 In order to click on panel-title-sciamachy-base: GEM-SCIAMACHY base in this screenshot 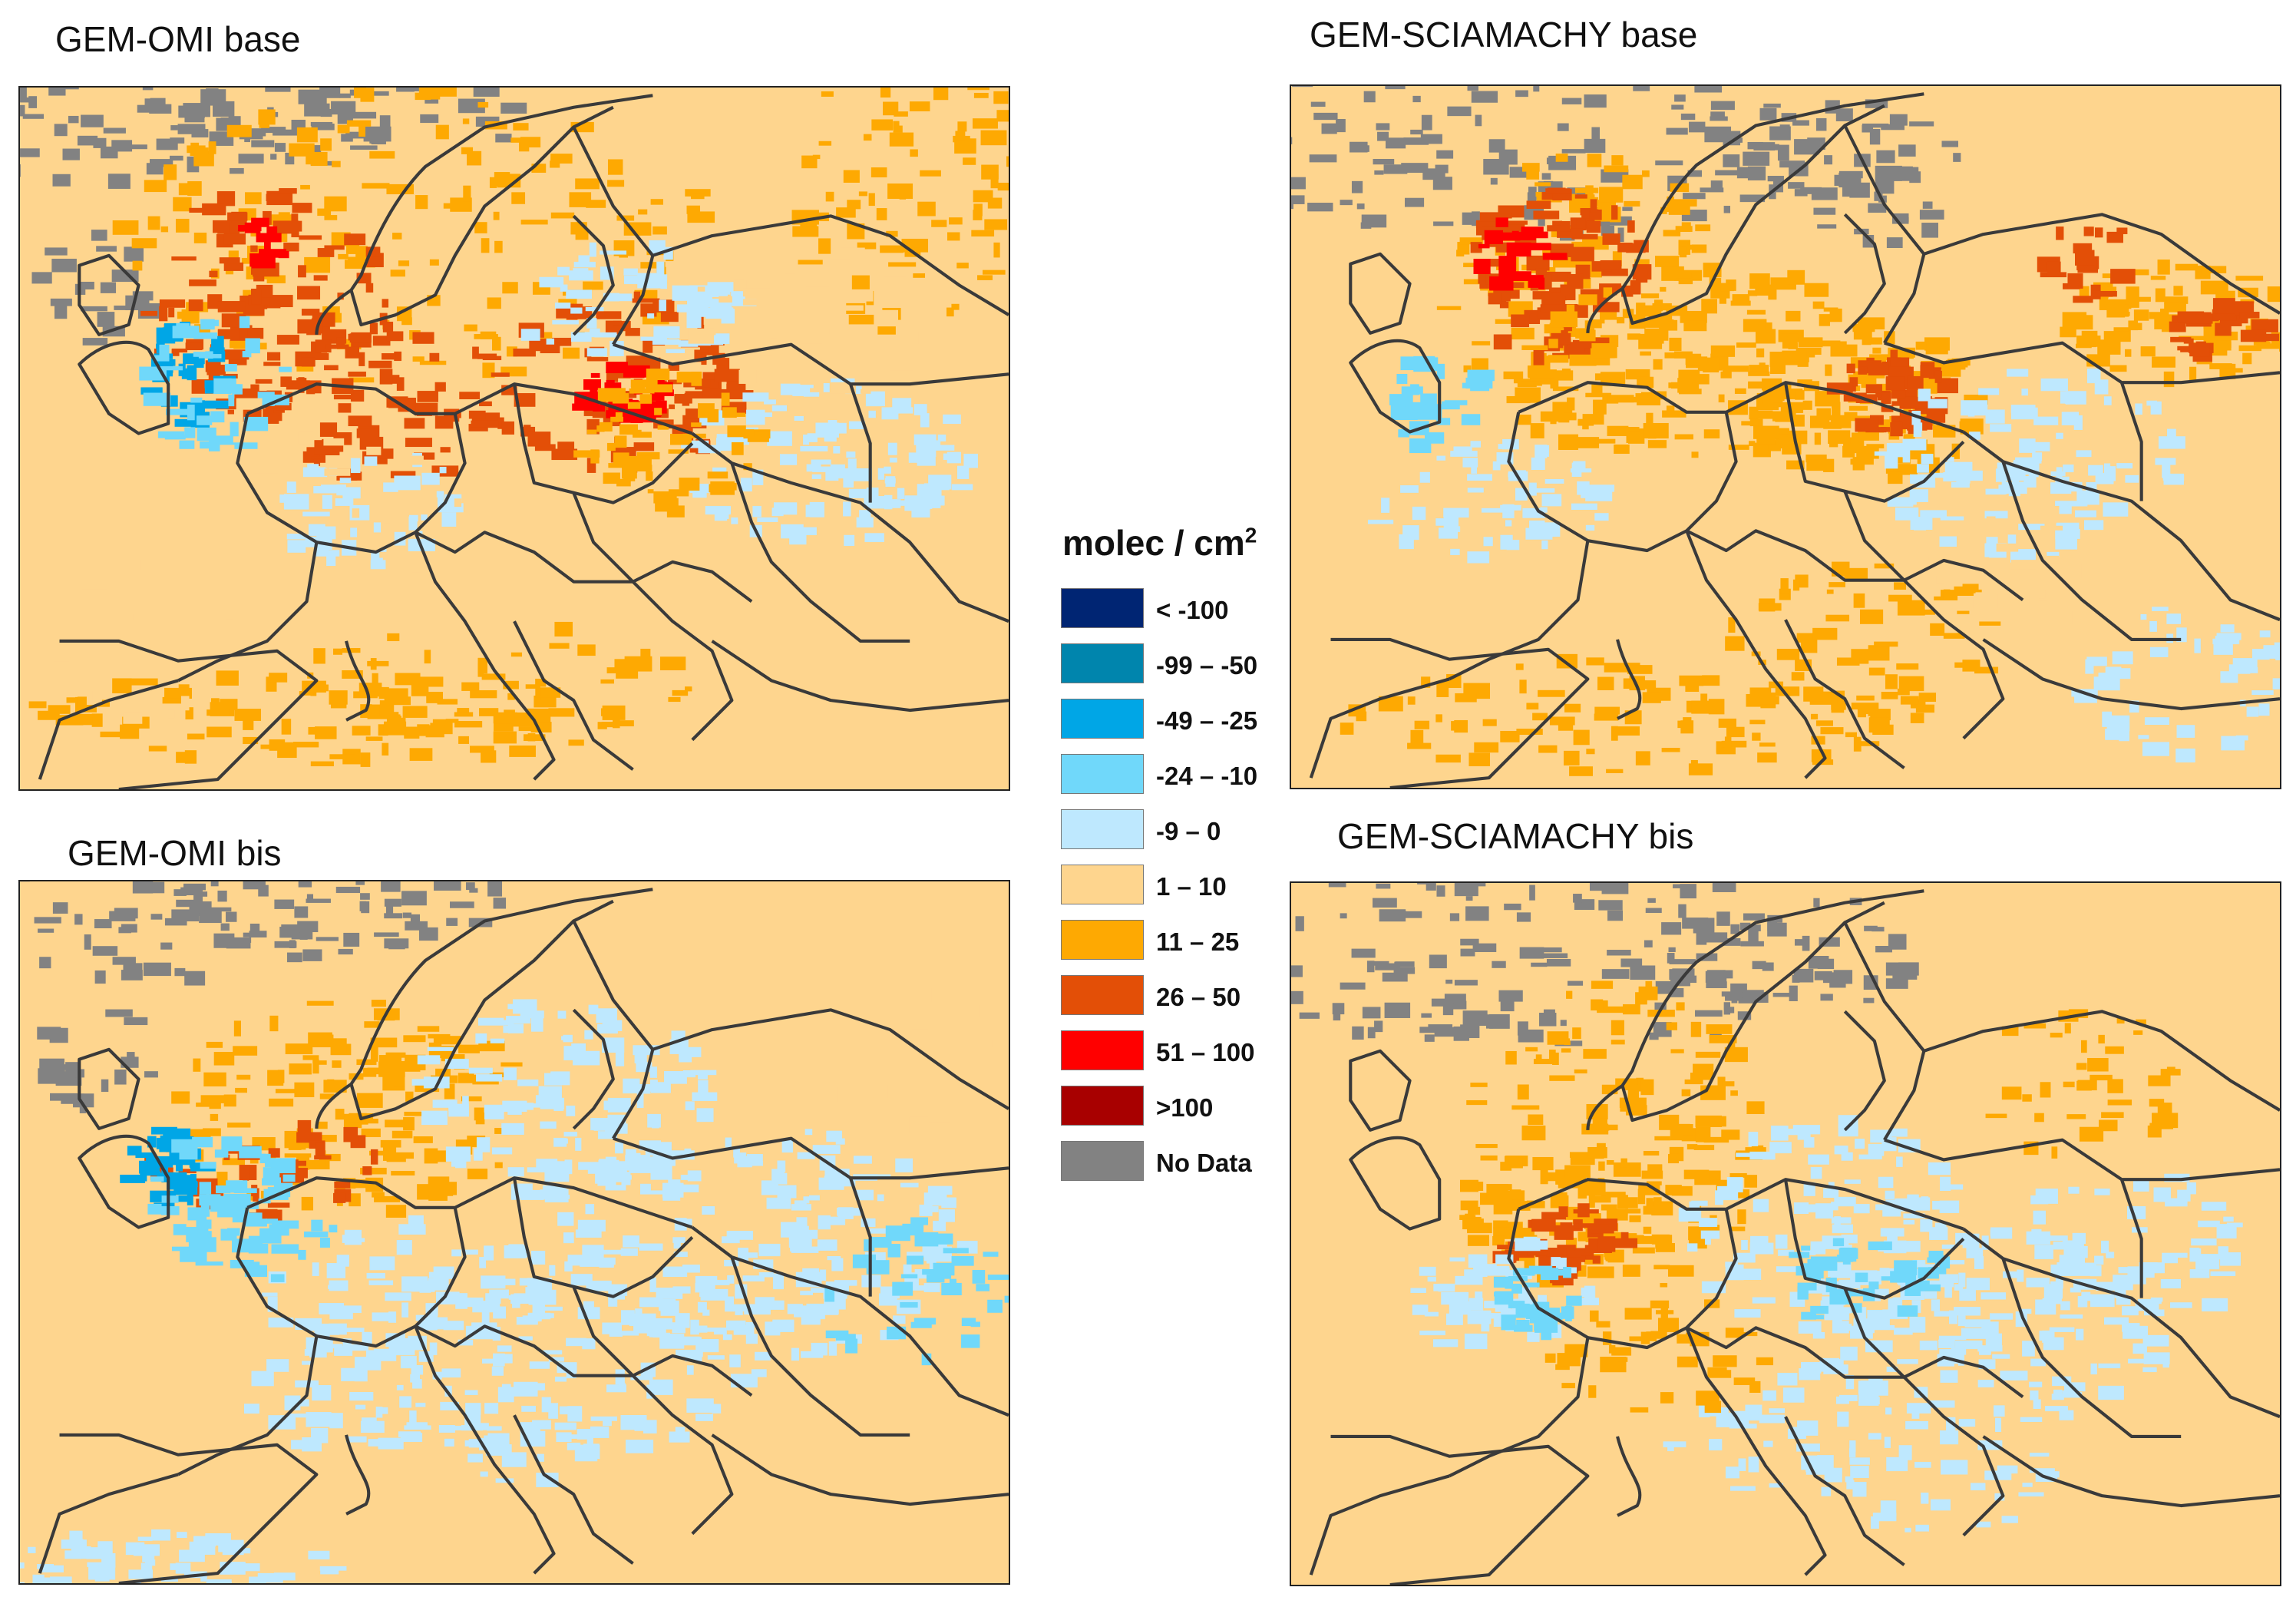, I will do `click(1504, 35)`.